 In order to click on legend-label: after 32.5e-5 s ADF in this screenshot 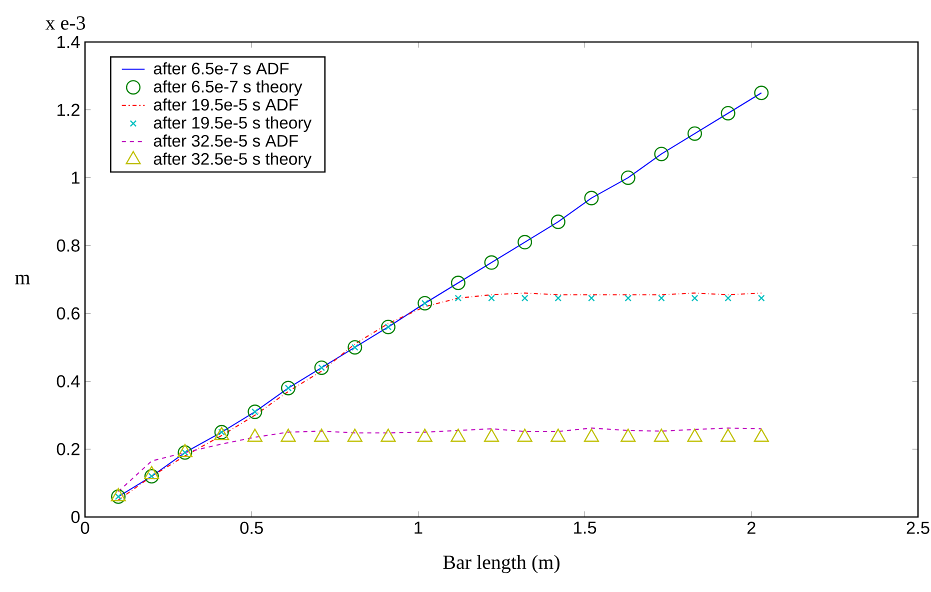, I will do `click(226, 140)`.